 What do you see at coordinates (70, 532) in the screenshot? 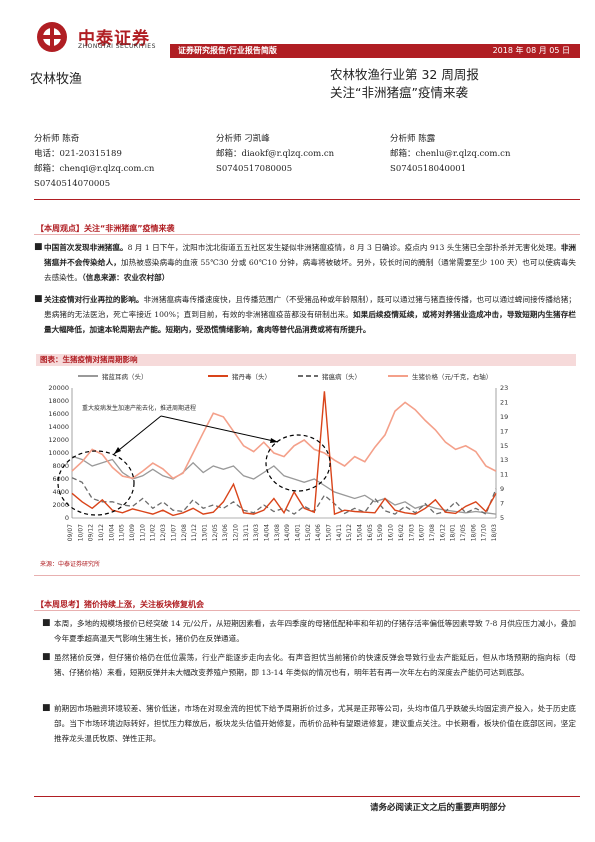
I see `x-tick-label: 09/07` at bounding box center [70, 532].